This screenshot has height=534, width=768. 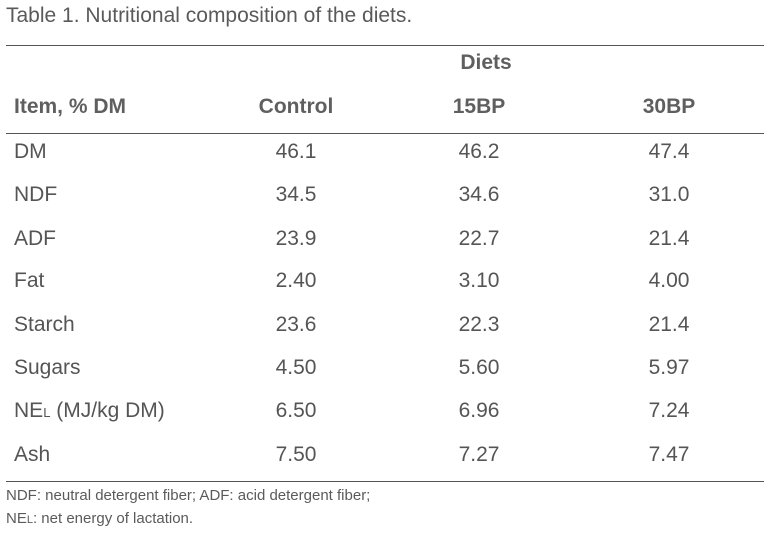 I want to click on table-cell: 34.6, so click(x=479, y=194).